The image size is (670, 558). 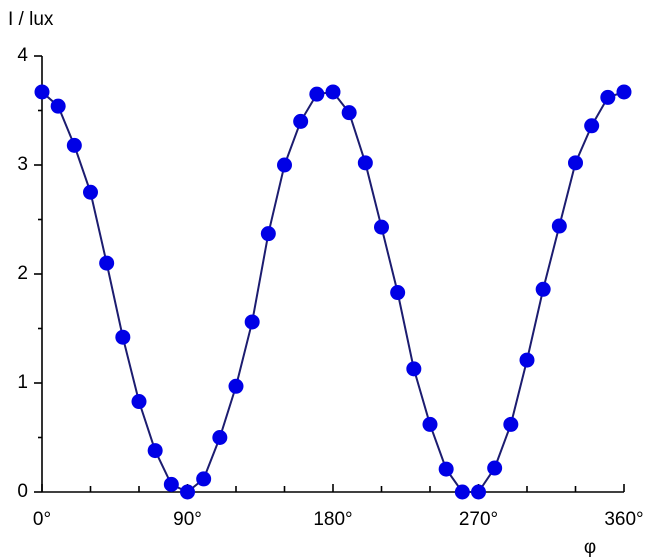 What do you see at coordinates (22, 382) in the screenshot?
I see `y-tick-label: 1` at bounding box center [22, 382].